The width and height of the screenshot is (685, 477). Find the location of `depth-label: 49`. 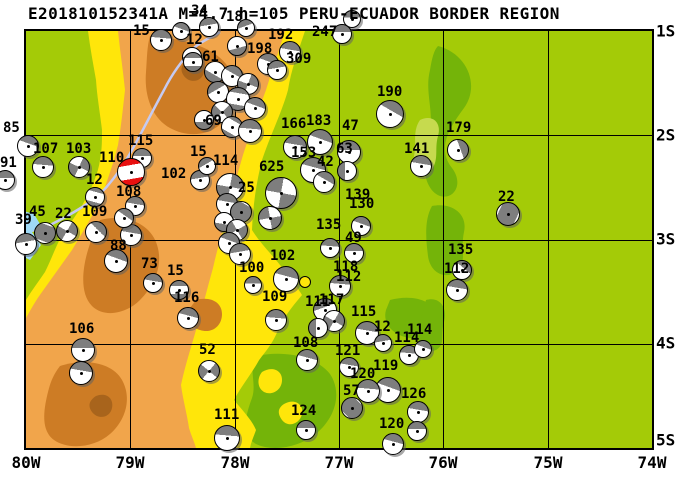

depth-label: 49 is located at coordinates (353, 238).